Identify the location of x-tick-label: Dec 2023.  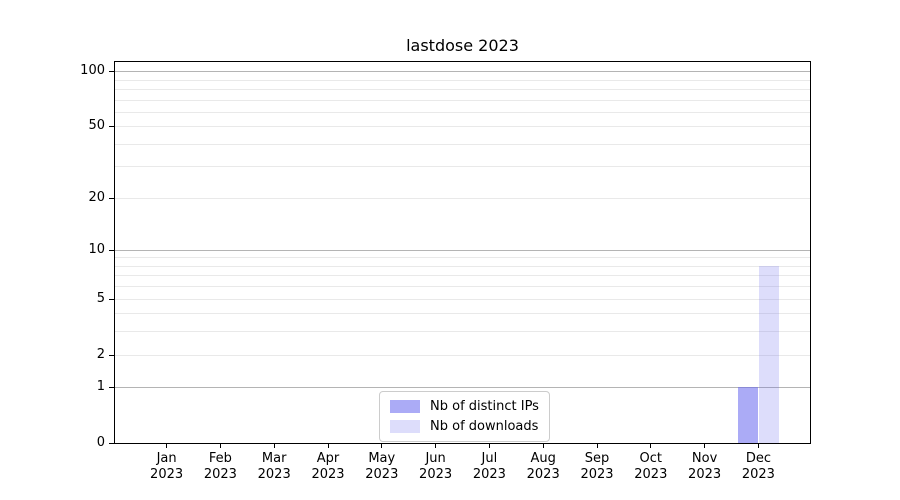
(758, 467).